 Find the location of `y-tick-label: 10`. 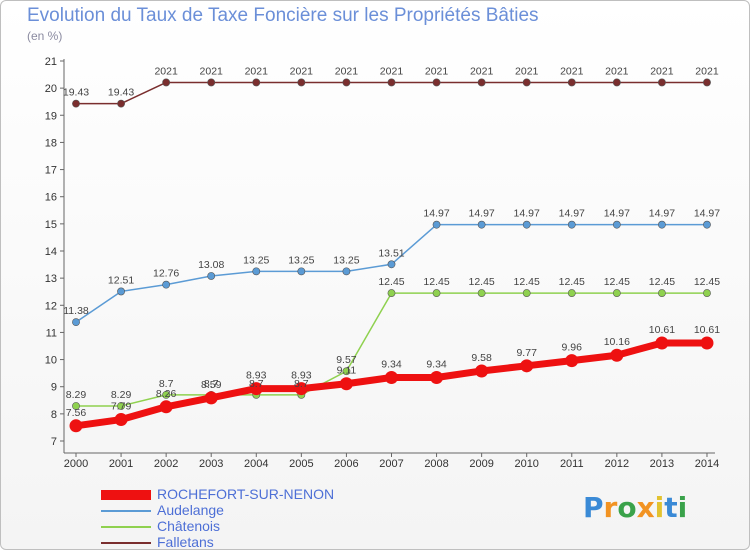

y-tick-label: 10 is located at coordinates (51, 361).